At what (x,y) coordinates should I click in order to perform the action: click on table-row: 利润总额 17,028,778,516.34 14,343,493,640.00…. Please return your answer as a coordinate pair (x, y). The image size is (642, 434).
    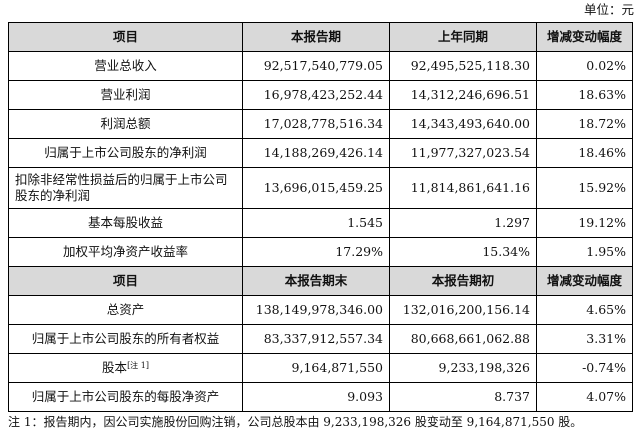
    Looking at the image, I should click on (320, 124).